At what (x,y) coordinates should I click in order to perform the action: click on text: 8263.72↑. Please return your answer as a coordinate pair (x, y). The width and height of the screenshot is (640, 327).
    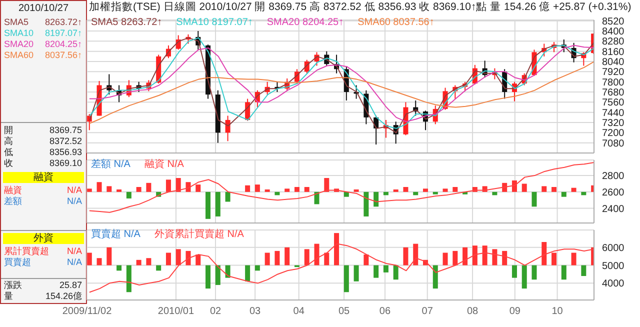
    Looking at the image, I should click on (63, 22).